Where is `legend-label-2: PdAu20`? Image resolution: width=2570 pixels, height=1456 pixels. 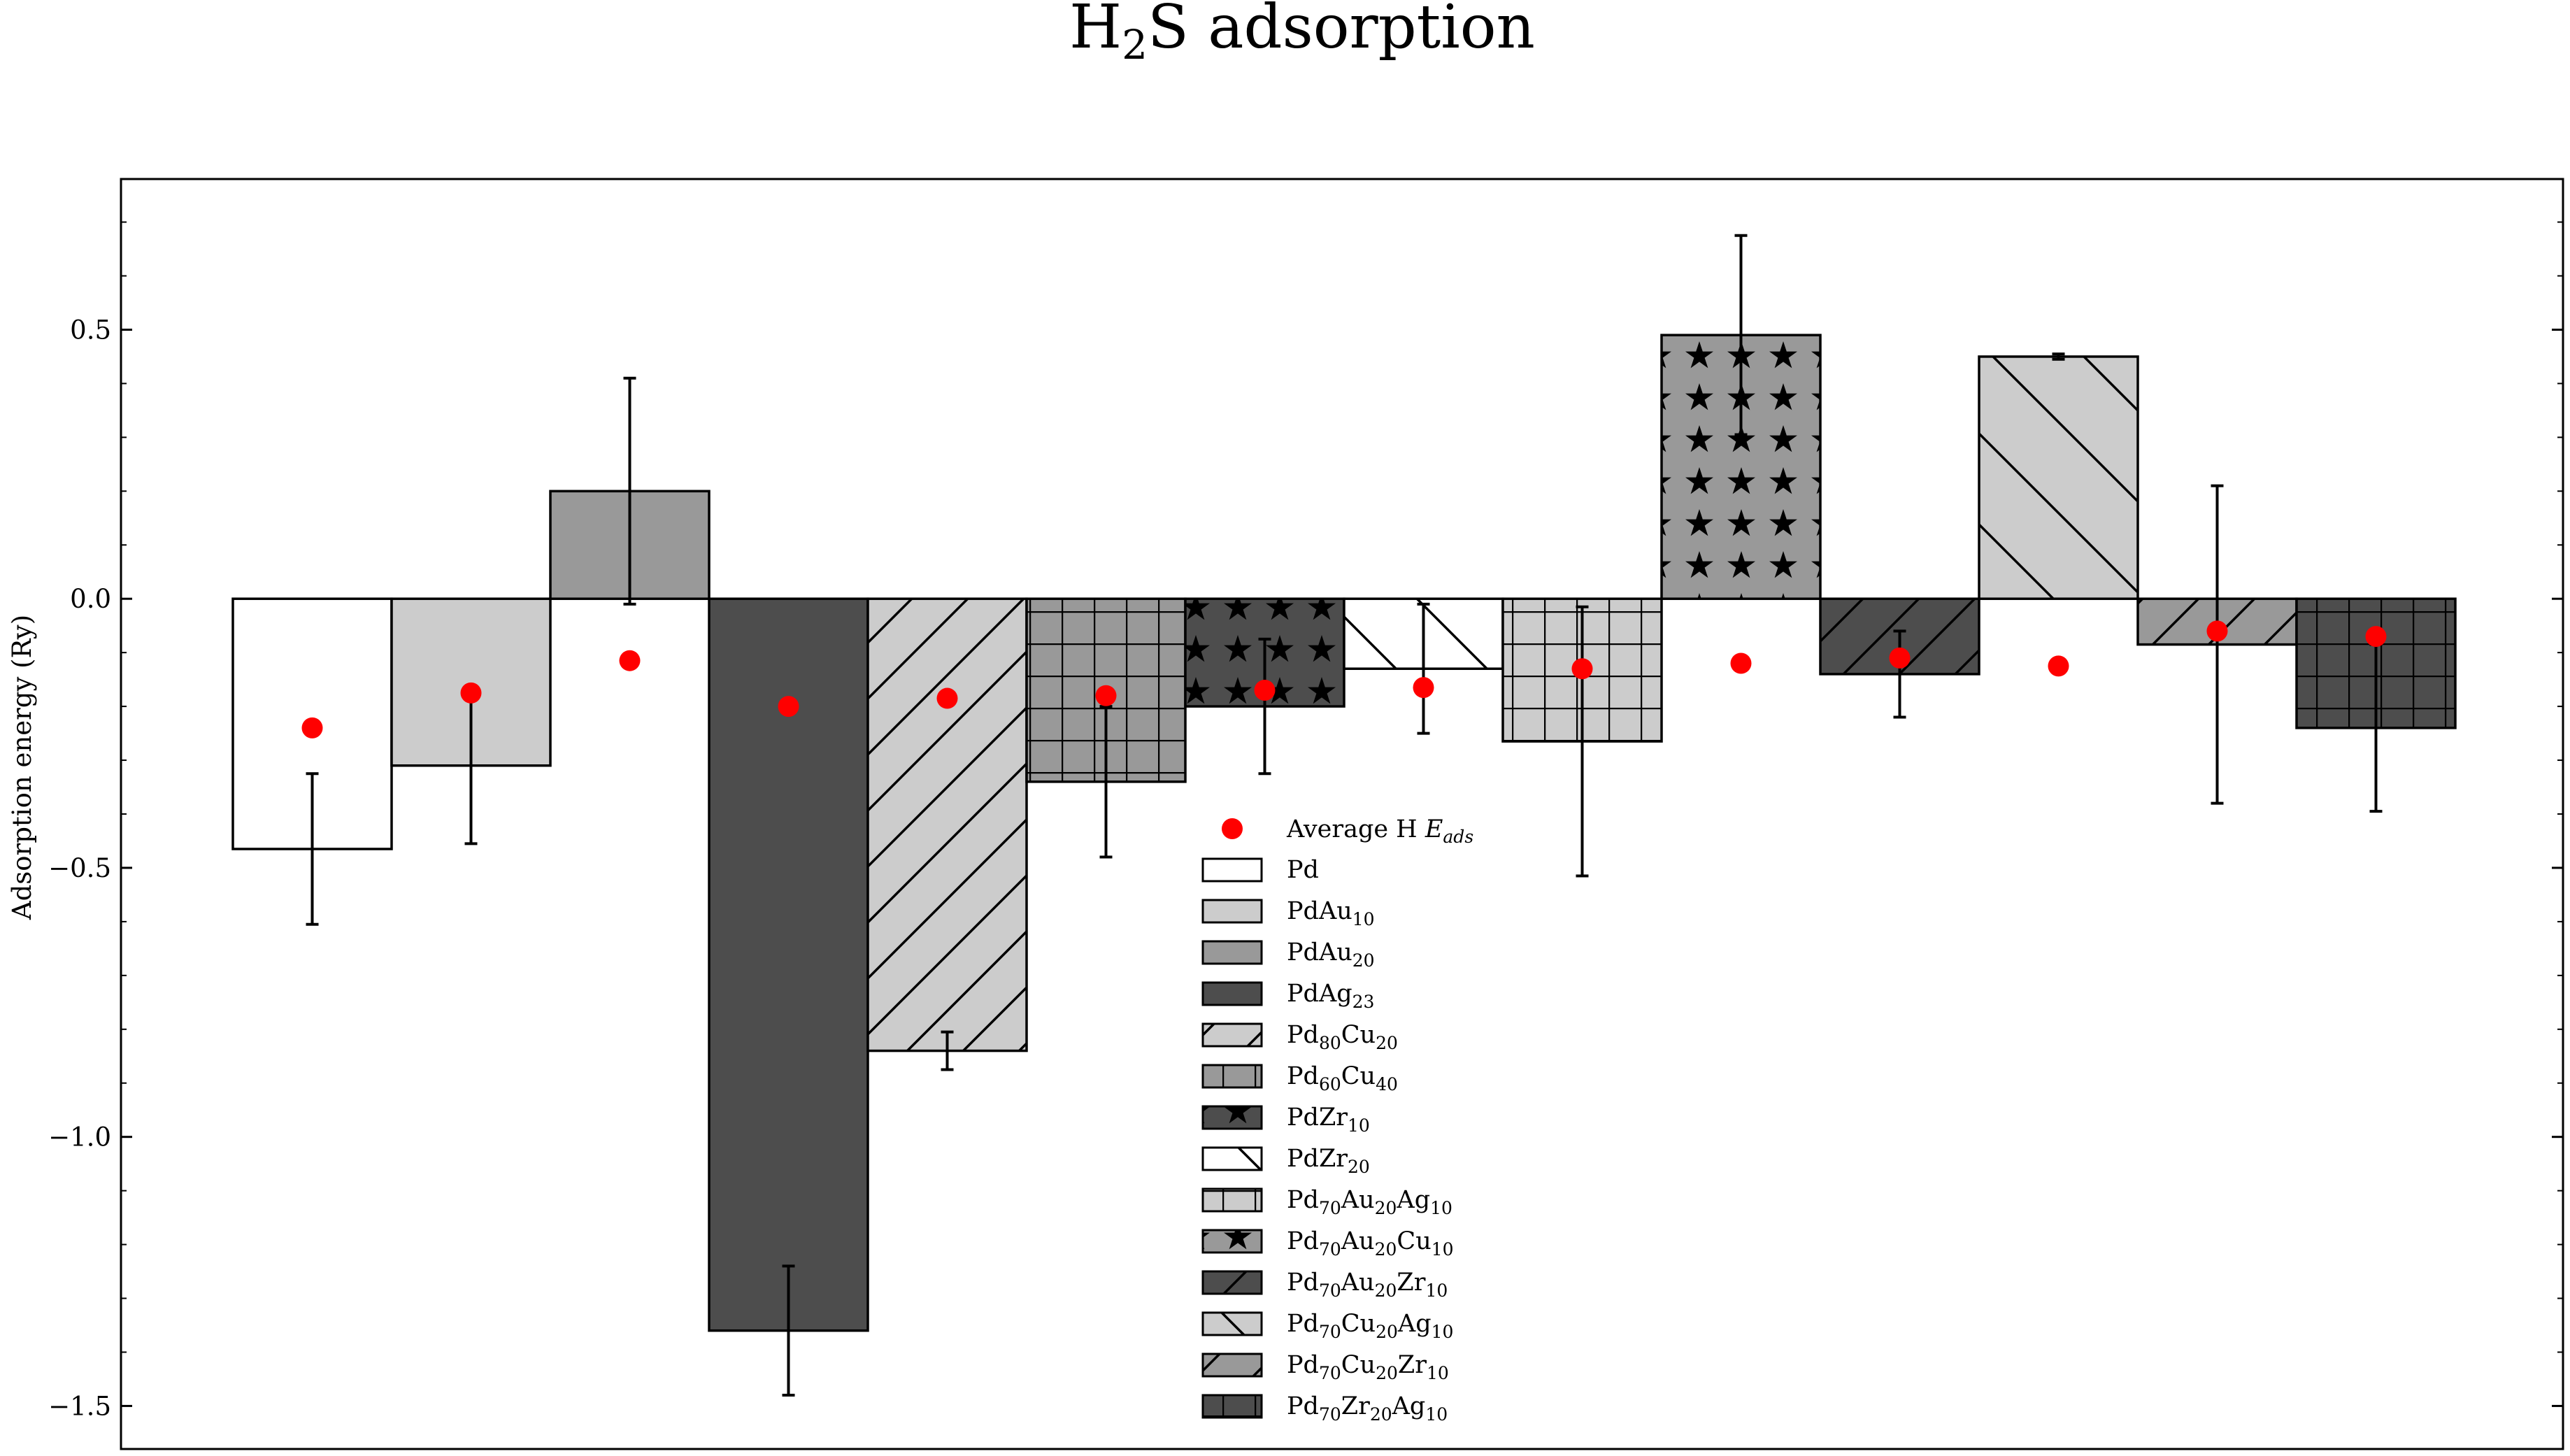 legend-label-2: PdAu20 is located at coordinates (1331, 955).